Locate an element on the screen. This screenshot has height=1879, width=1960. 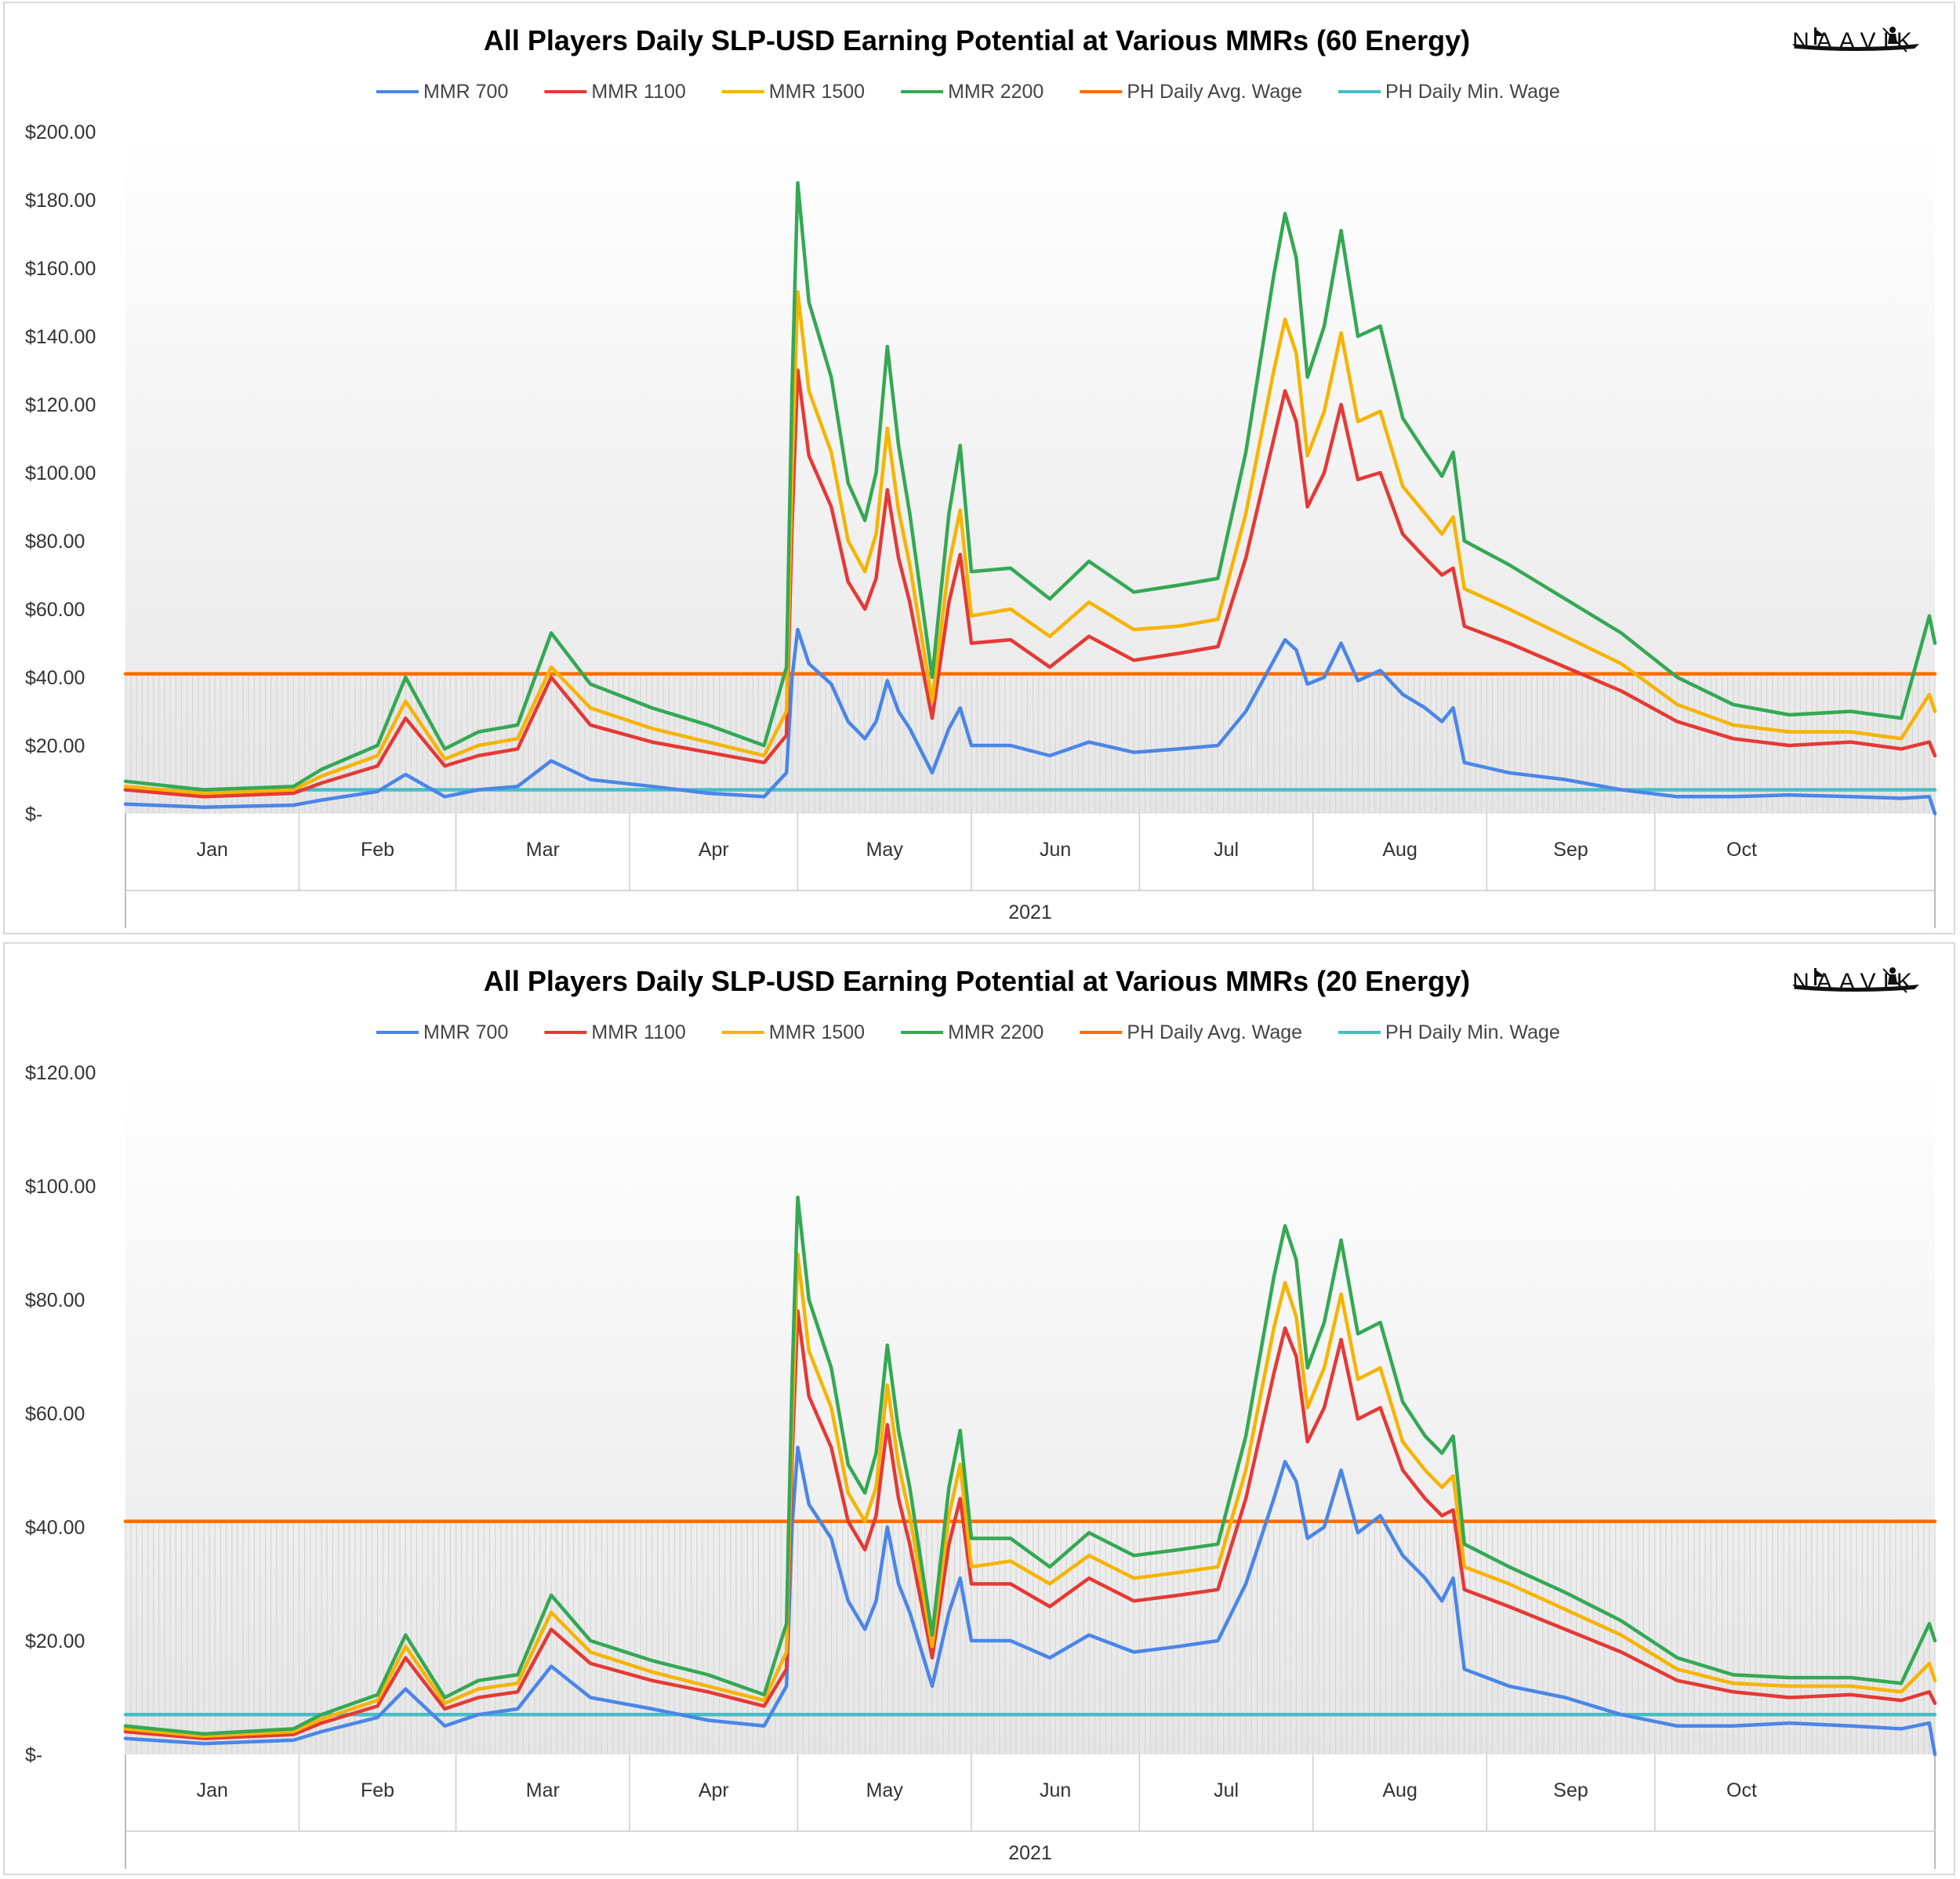
y-tick-label: $160.00 is located at coordinates (61, 269).